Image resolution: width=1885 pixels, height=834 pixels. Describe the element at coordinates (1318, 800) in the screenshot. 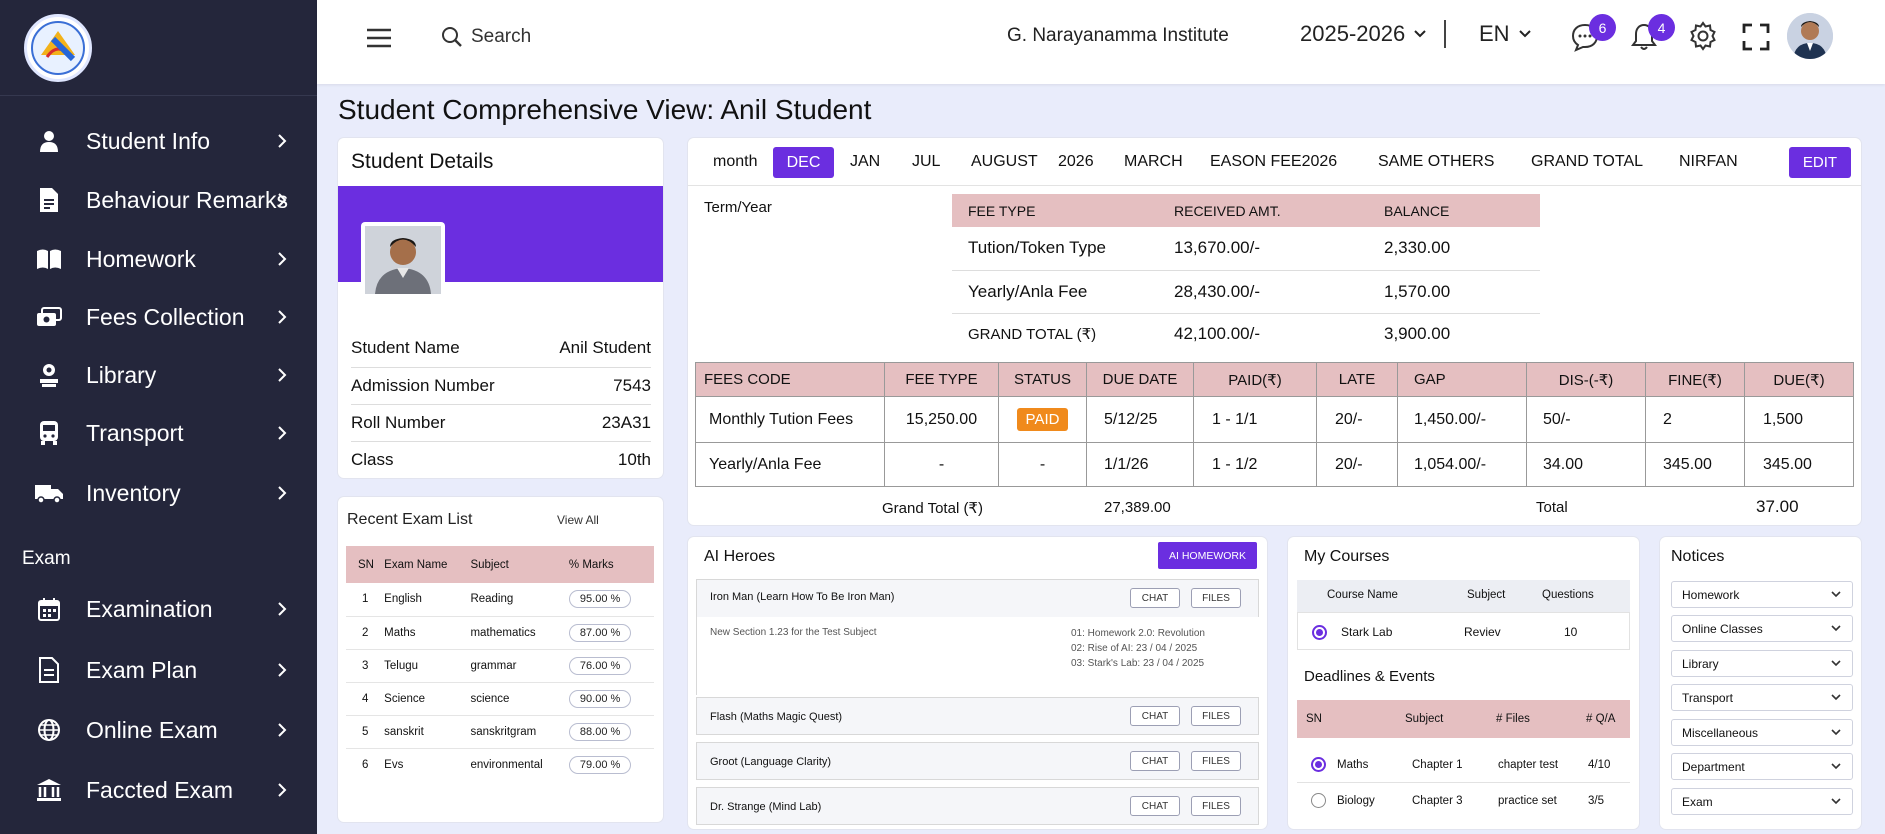

I see `radio-unselected-icon` at that location.